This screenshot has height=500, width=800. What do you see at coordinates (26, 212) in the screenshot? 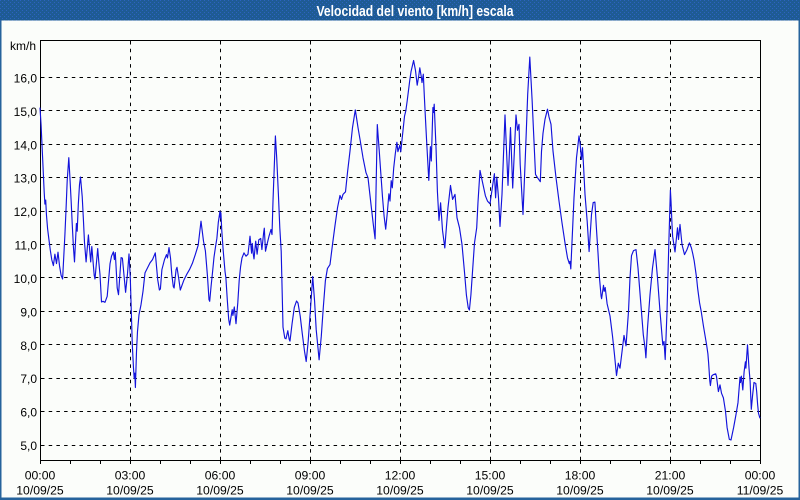
I see `svg-text: 12,0` at bounding box center [26, 212].